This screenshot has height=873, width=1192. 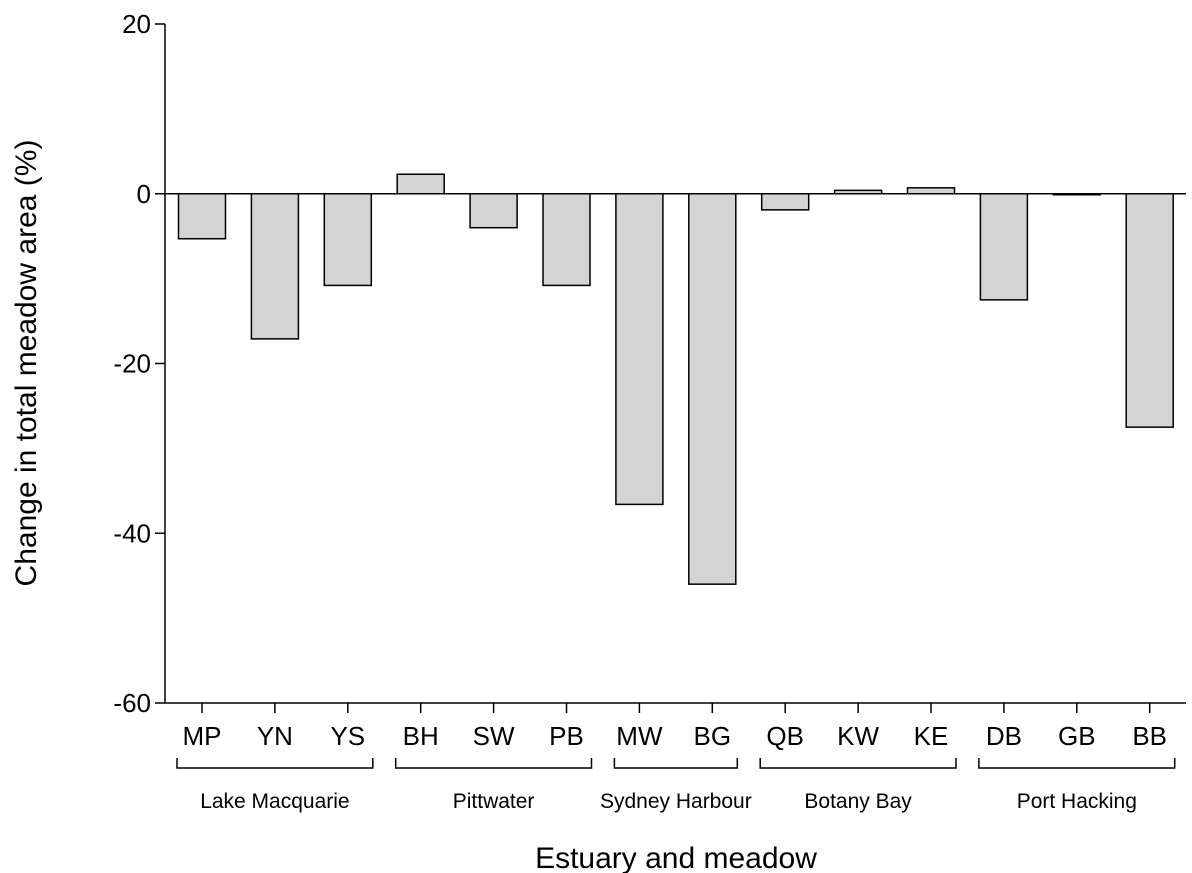 What do you see at coordinates (712, 389) in the screenshot?
I see `bar-bg` at bounding box center [712, 389].